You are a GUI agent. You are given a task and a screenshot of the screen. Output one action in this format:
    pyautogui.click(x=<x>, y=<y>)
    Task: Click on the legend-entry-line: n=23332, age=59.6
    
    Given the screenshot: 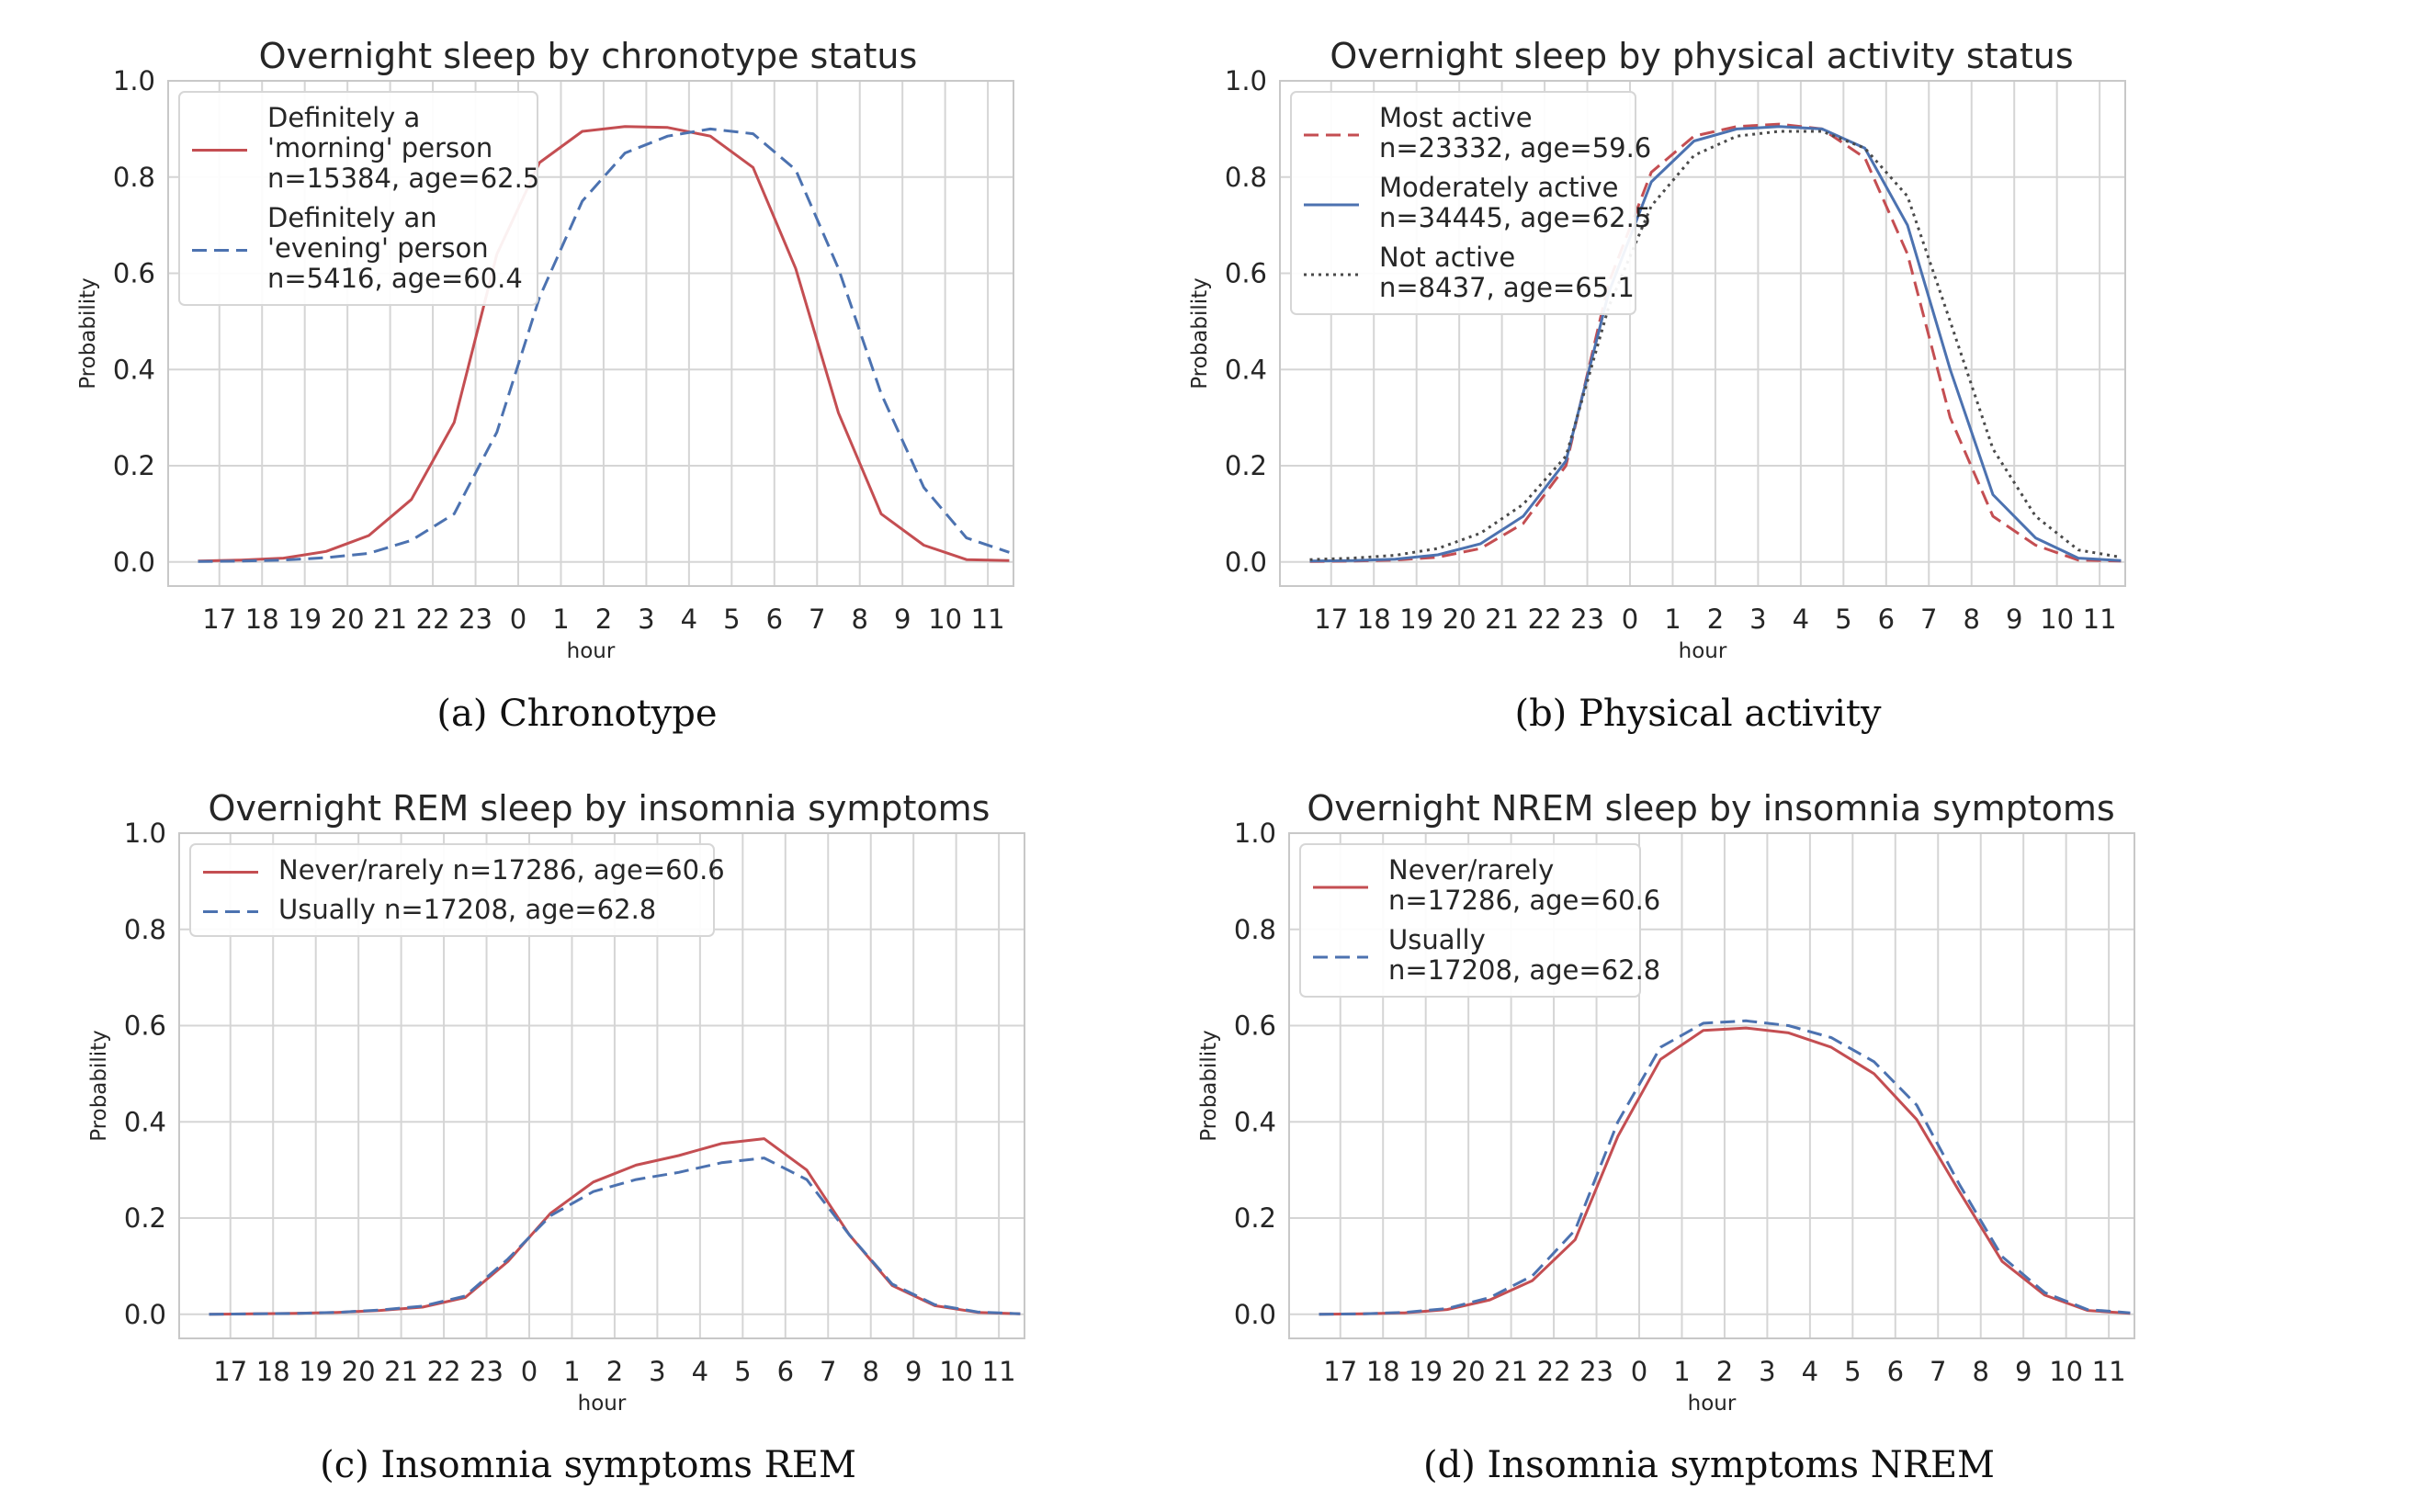 What is the action you would take?
    pyautogui.click(x=1515, y=148)
    